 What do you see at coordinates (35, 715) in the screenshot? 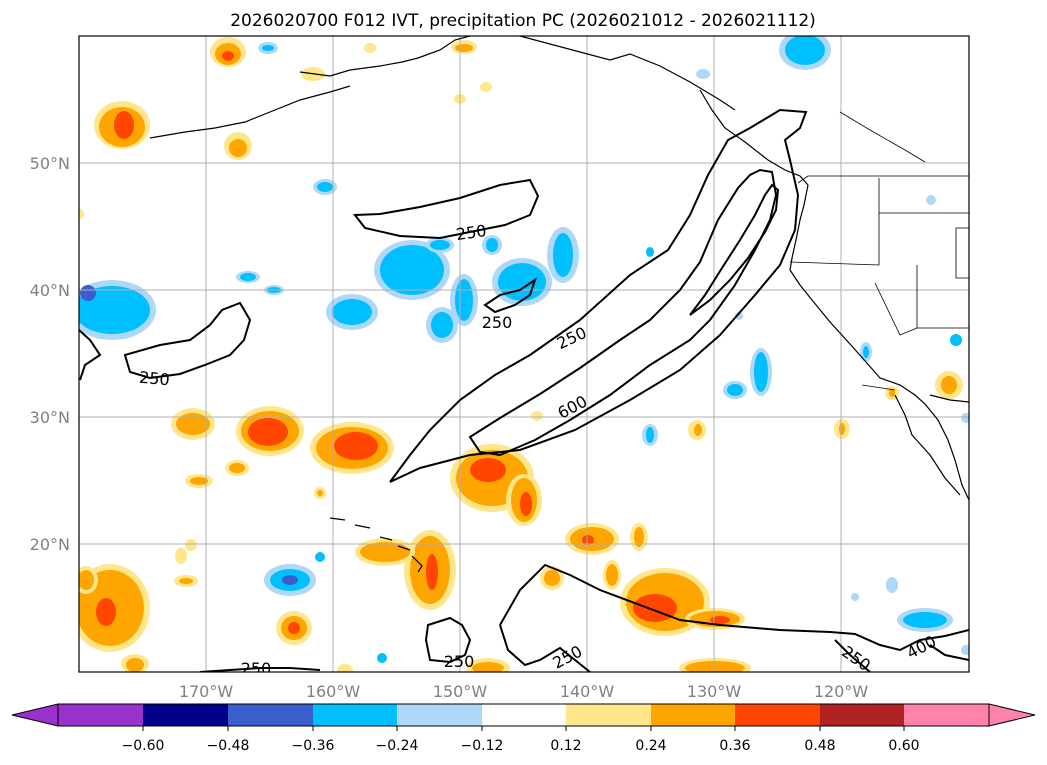
I see `colorbar-extend-left` at bounding box center [35, 715].